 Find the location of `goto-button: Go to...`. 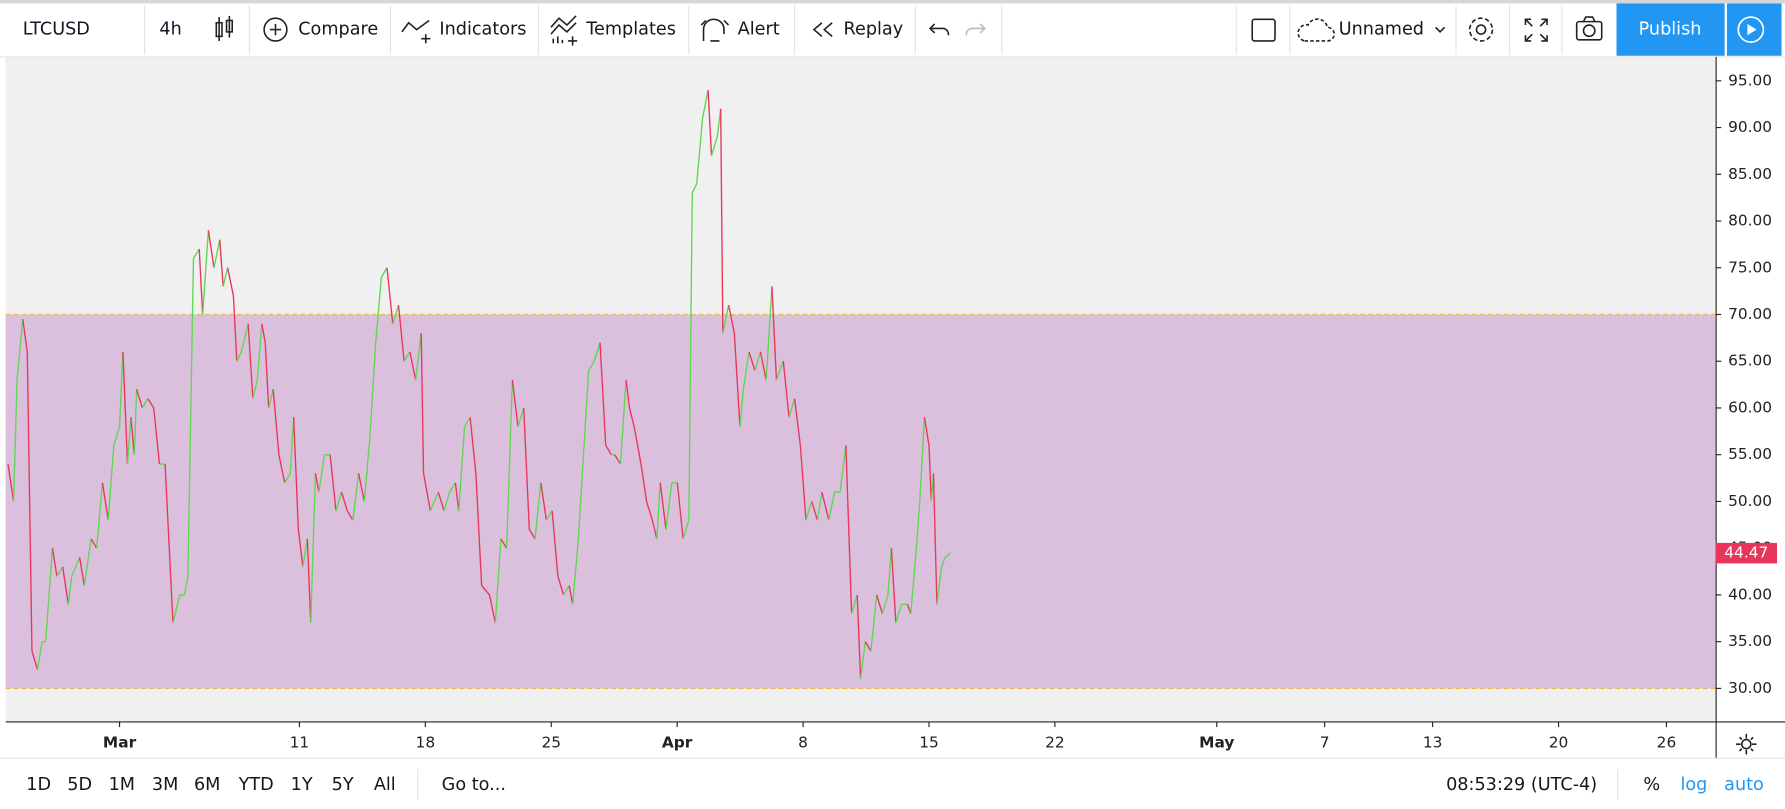

goto-button: Go to... is located at coordinates (474, 785).